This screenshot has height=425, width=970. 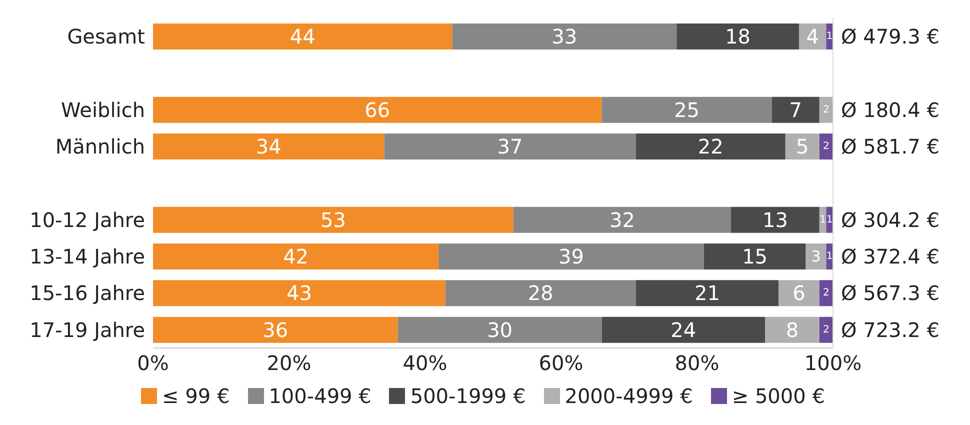 I want to click on data-label: 37, so click(x=510, y=146).